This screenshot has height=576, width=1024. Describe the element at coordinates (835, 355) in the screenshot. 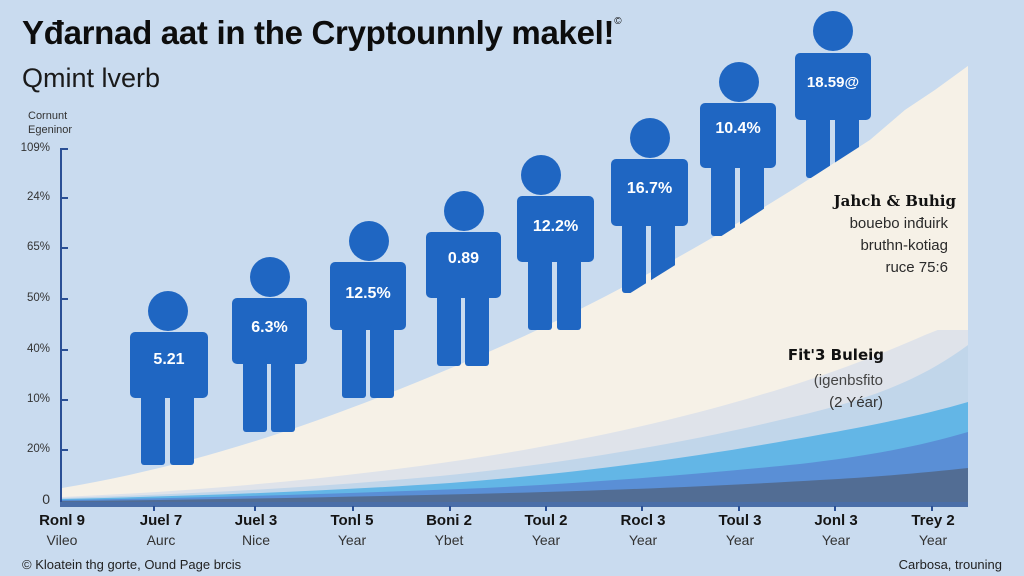

I see `annotation-lower-title: Fit'3 Buleig` at that location.